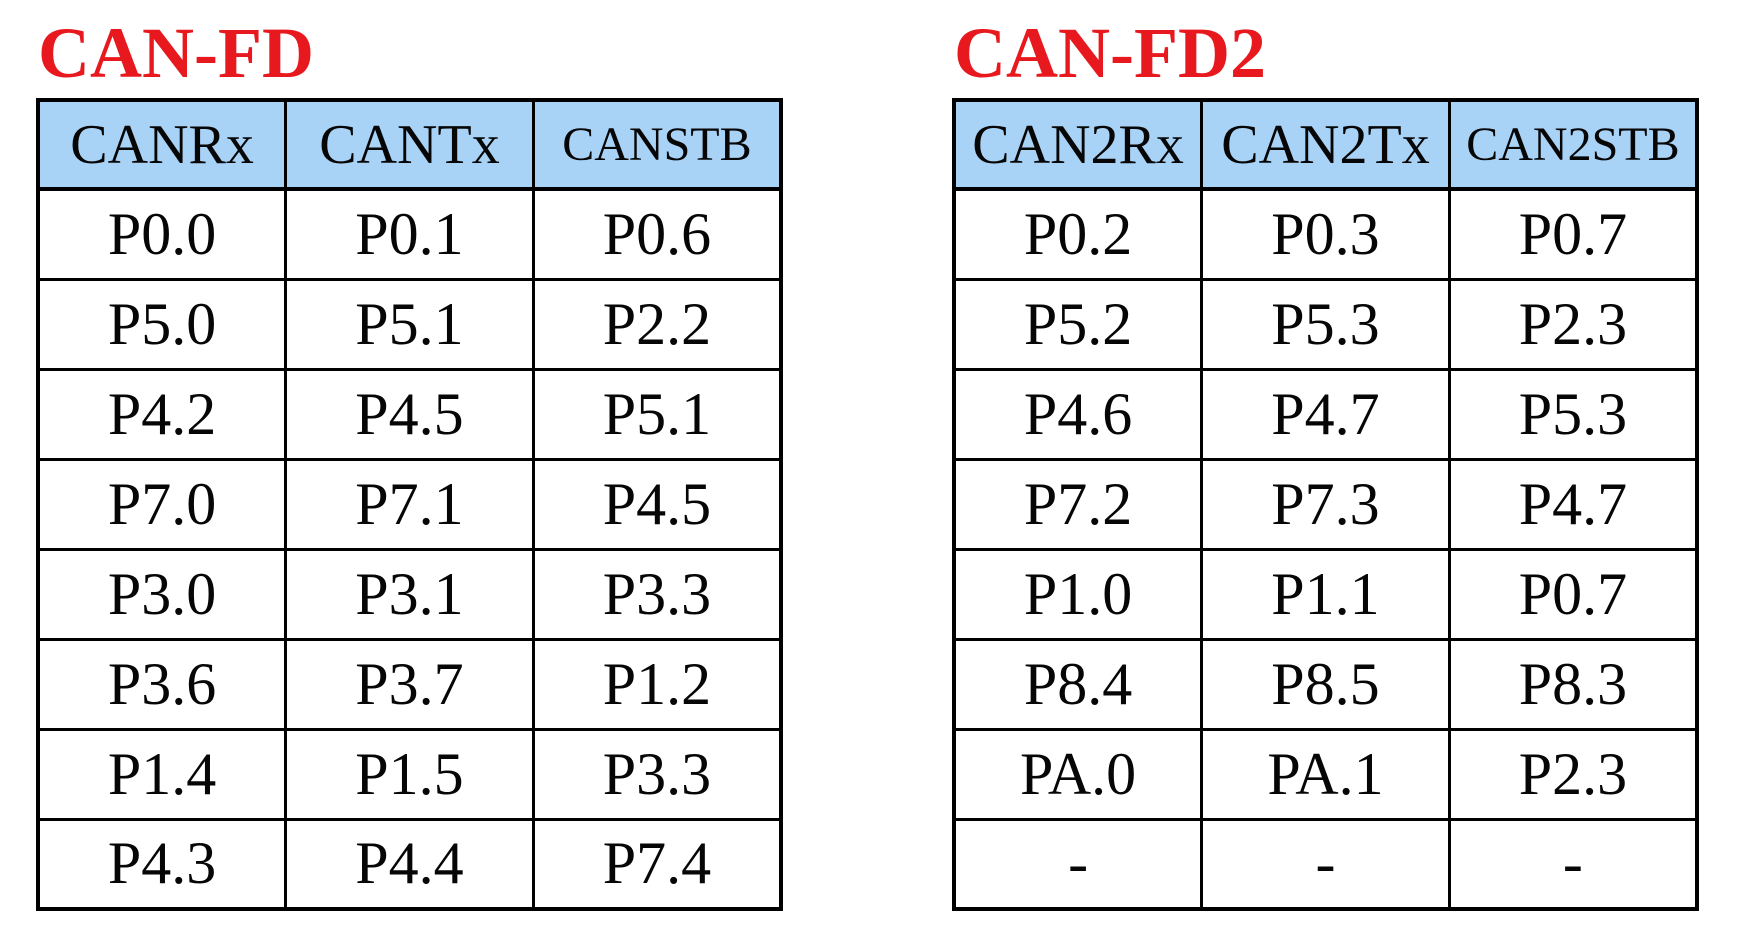 The width and height of the screenshot is (1740, 948). Describe the element at coordinates (1573, 684) in the screenshot. I see `pin-cell: P8.3` at that location.